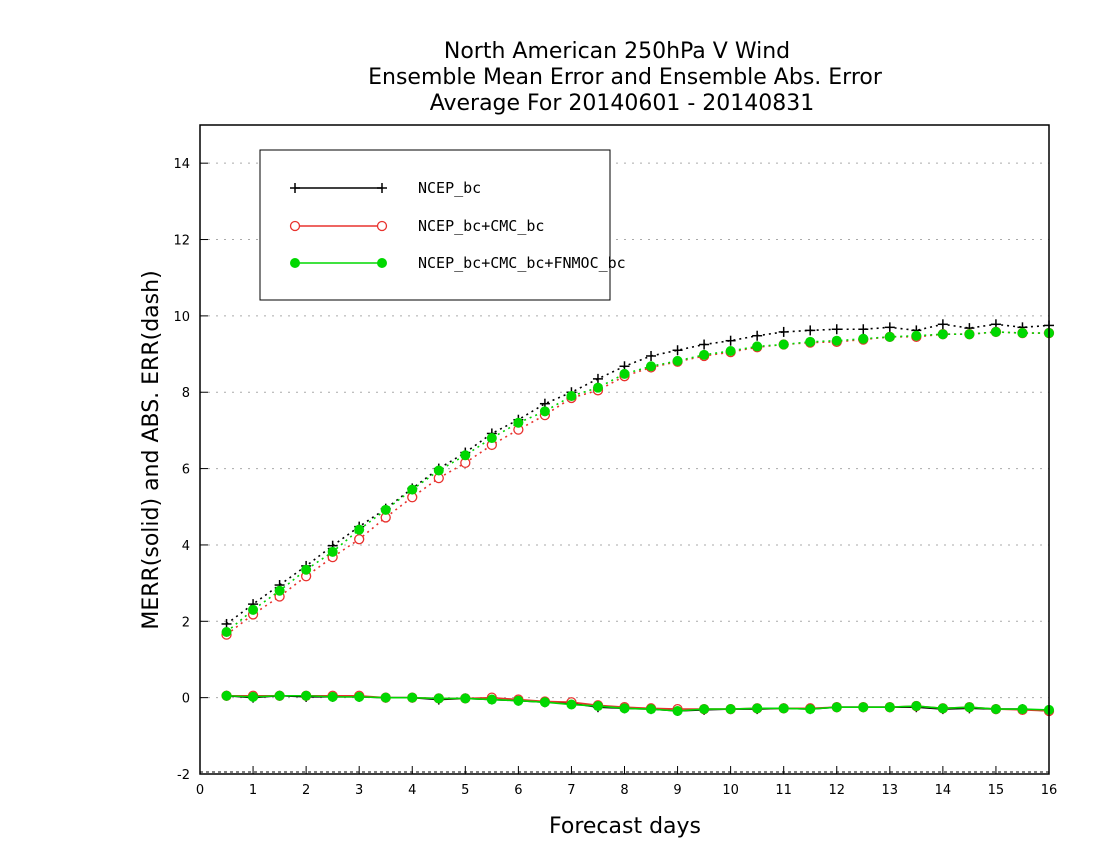  I want to click on x-tick-label: 14, so click(943, 790).